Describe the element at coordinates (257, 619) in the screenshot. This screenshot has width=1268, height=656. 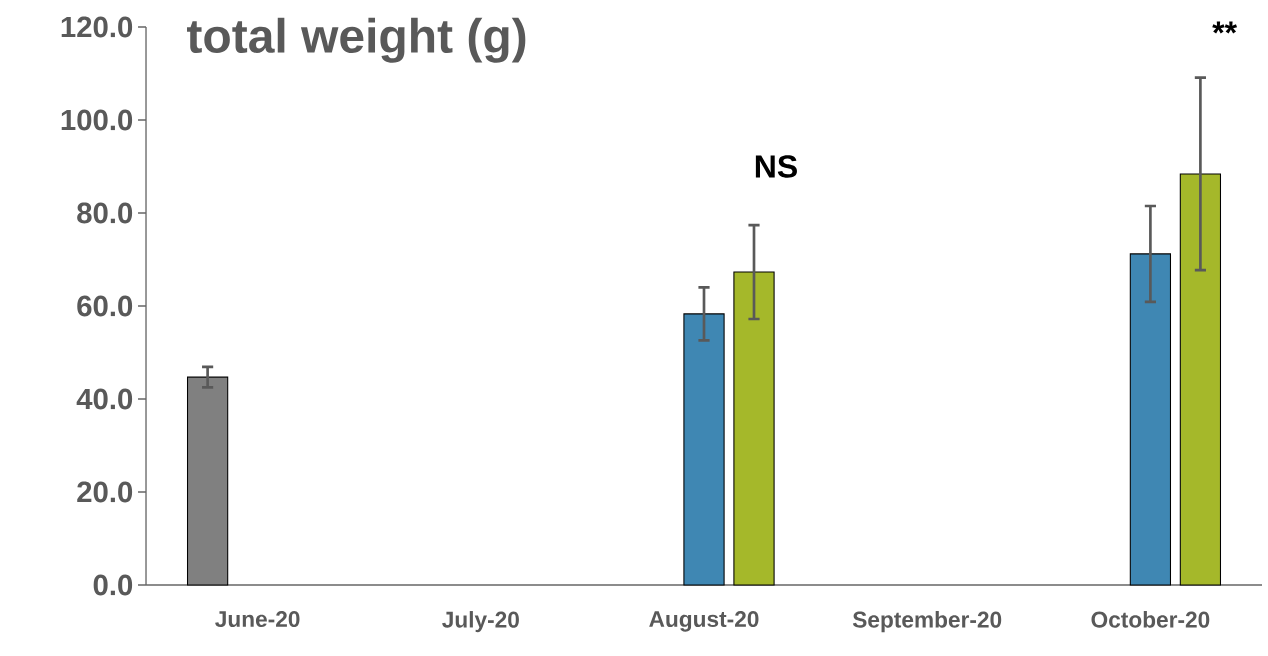
I see `x-tick-label: June-20` at that location.